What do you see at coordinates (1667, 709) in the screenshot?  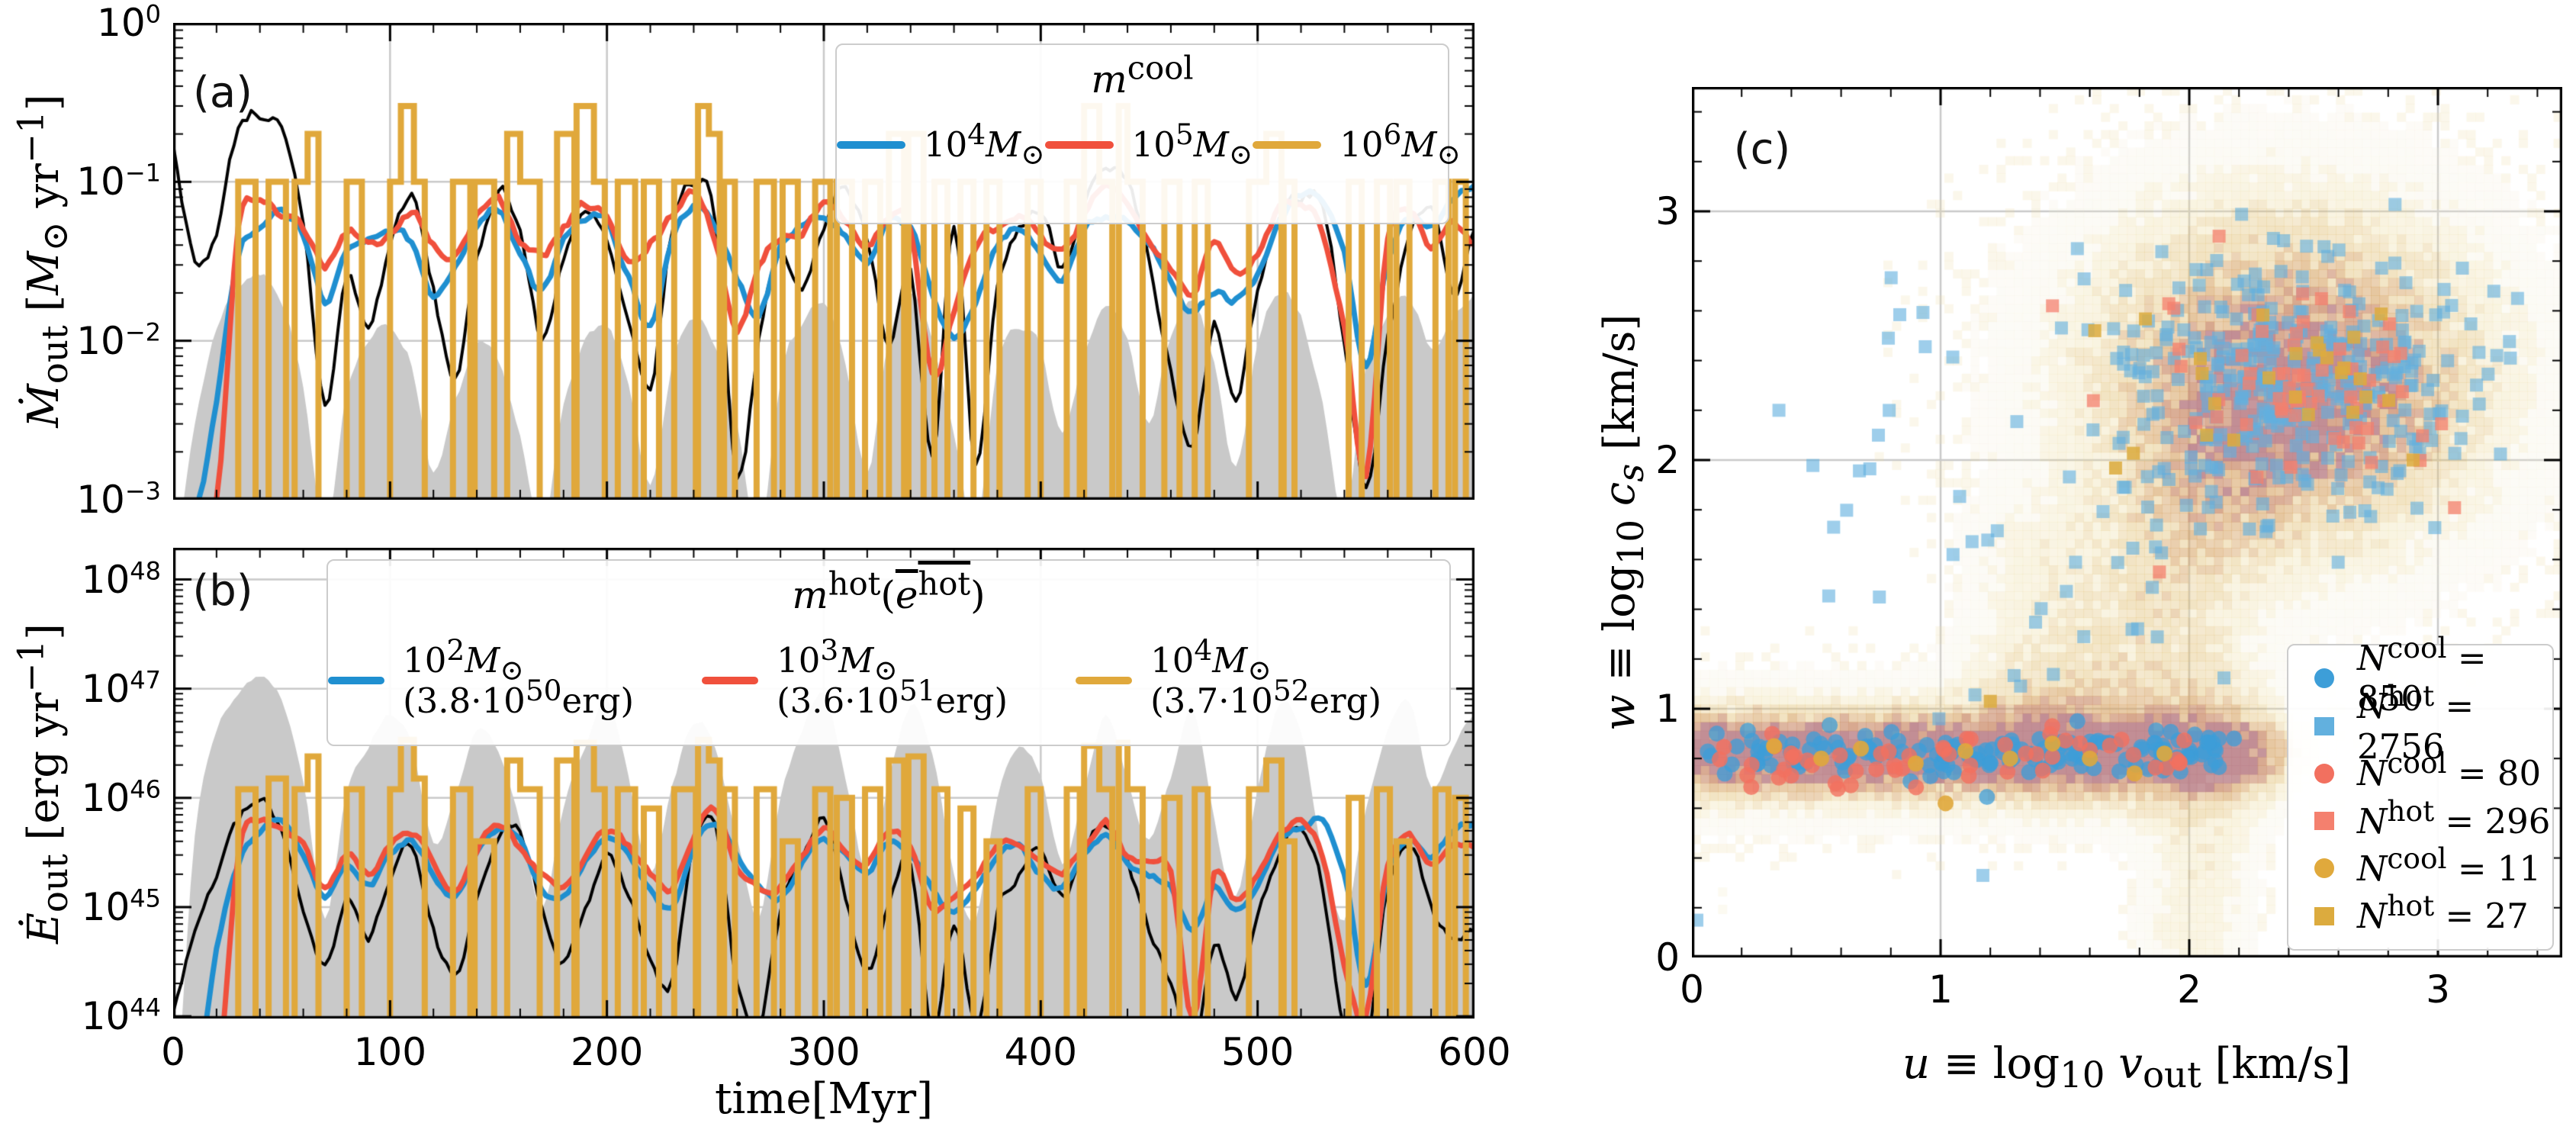 I see `panel-c-y-tick-label: 1` at bounding box center [1667, 709].